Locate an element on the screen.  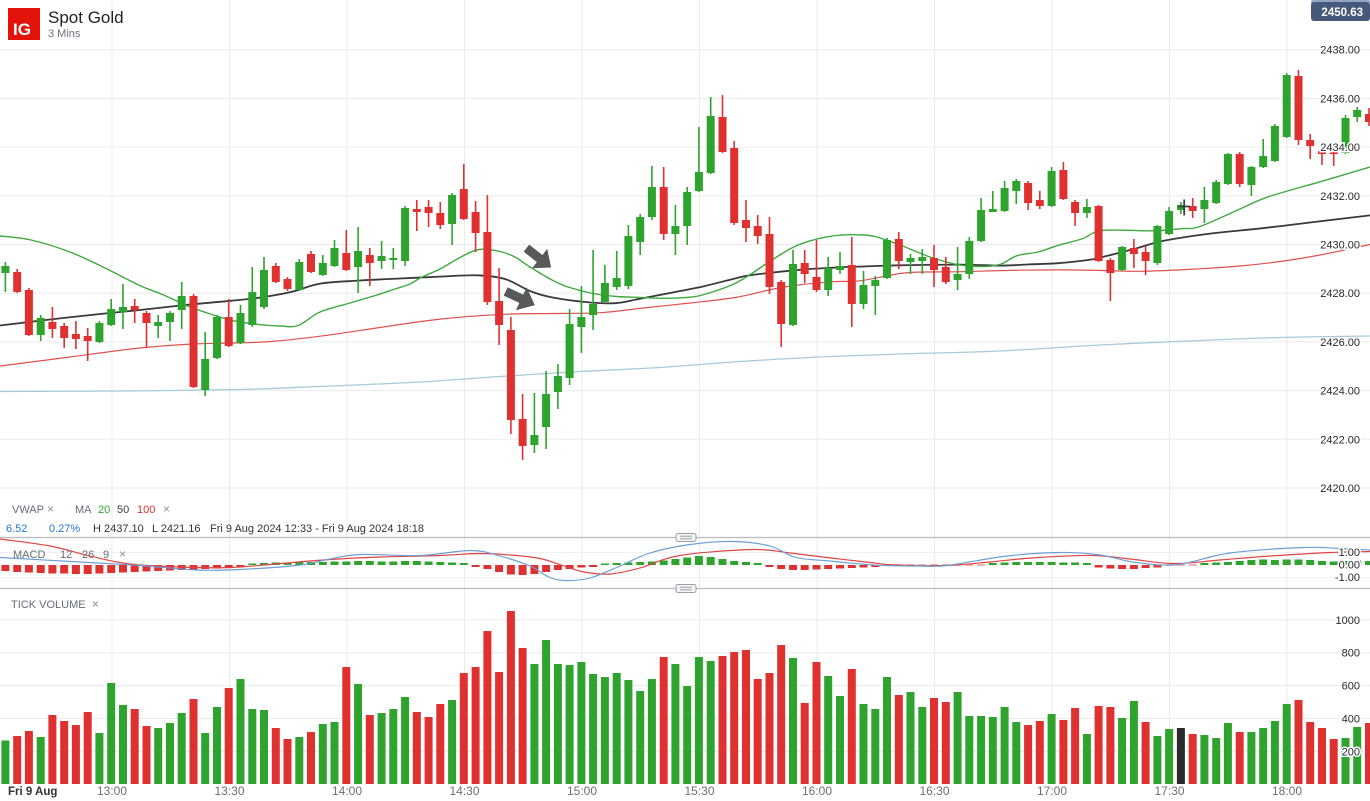
svg-text: 2450.63 is located at coordinates (1342, 13).